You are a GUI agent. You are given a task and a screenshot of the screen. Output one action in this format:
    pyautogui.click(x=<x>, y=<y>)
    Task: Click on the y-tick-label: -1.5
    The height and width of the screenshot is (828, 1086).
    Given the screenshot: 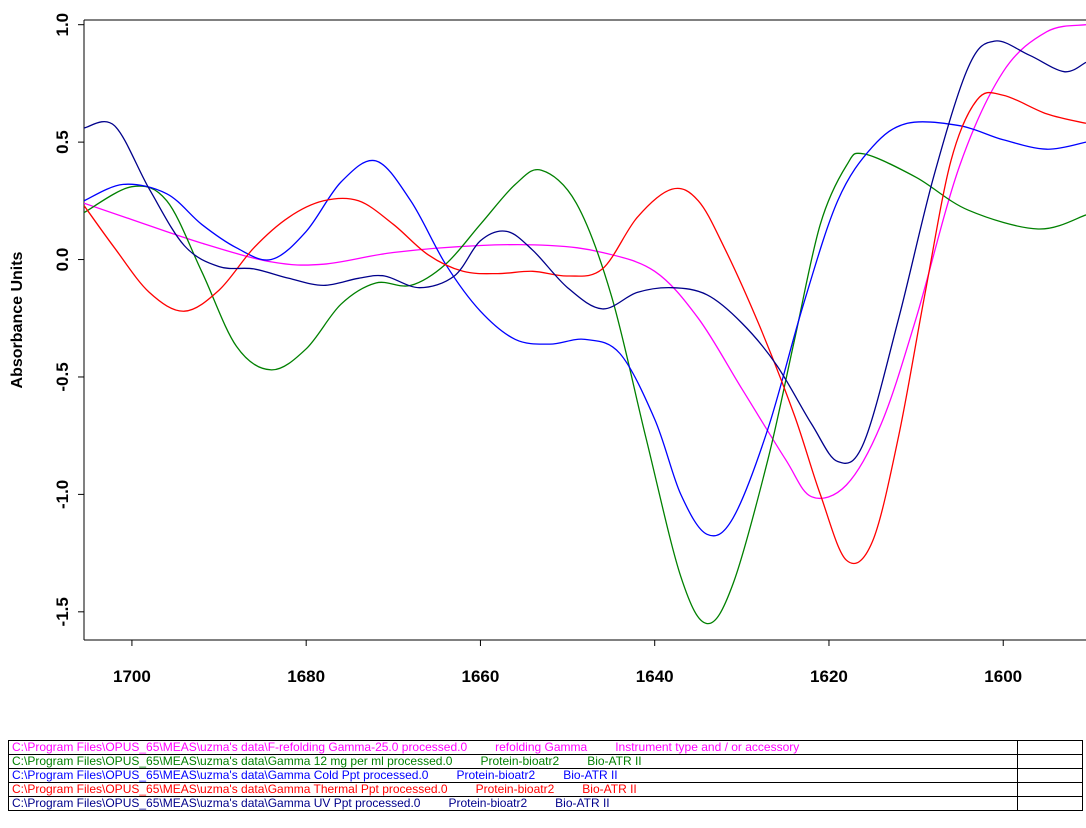 What is the action you would take?
    pyautogui.click(x=62, y=611)
    